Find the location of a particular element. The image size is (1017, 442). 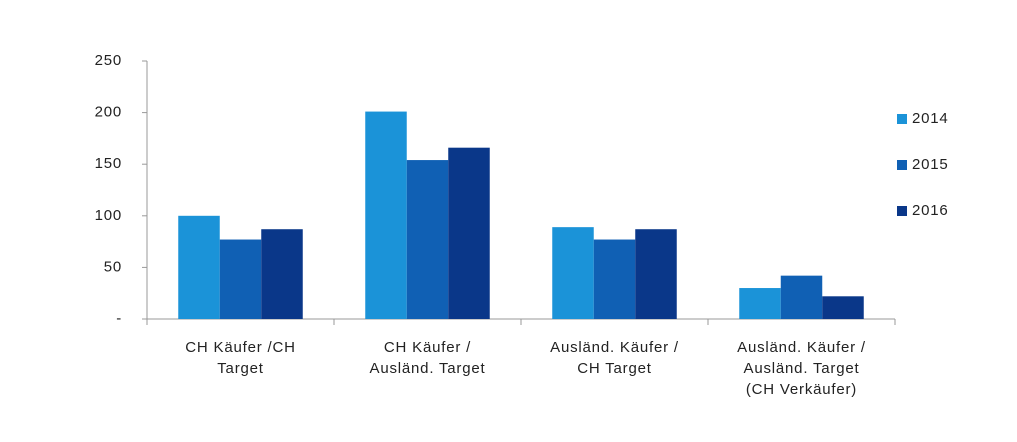

y-tick-label: 150 is located at coordinates (108, 163).